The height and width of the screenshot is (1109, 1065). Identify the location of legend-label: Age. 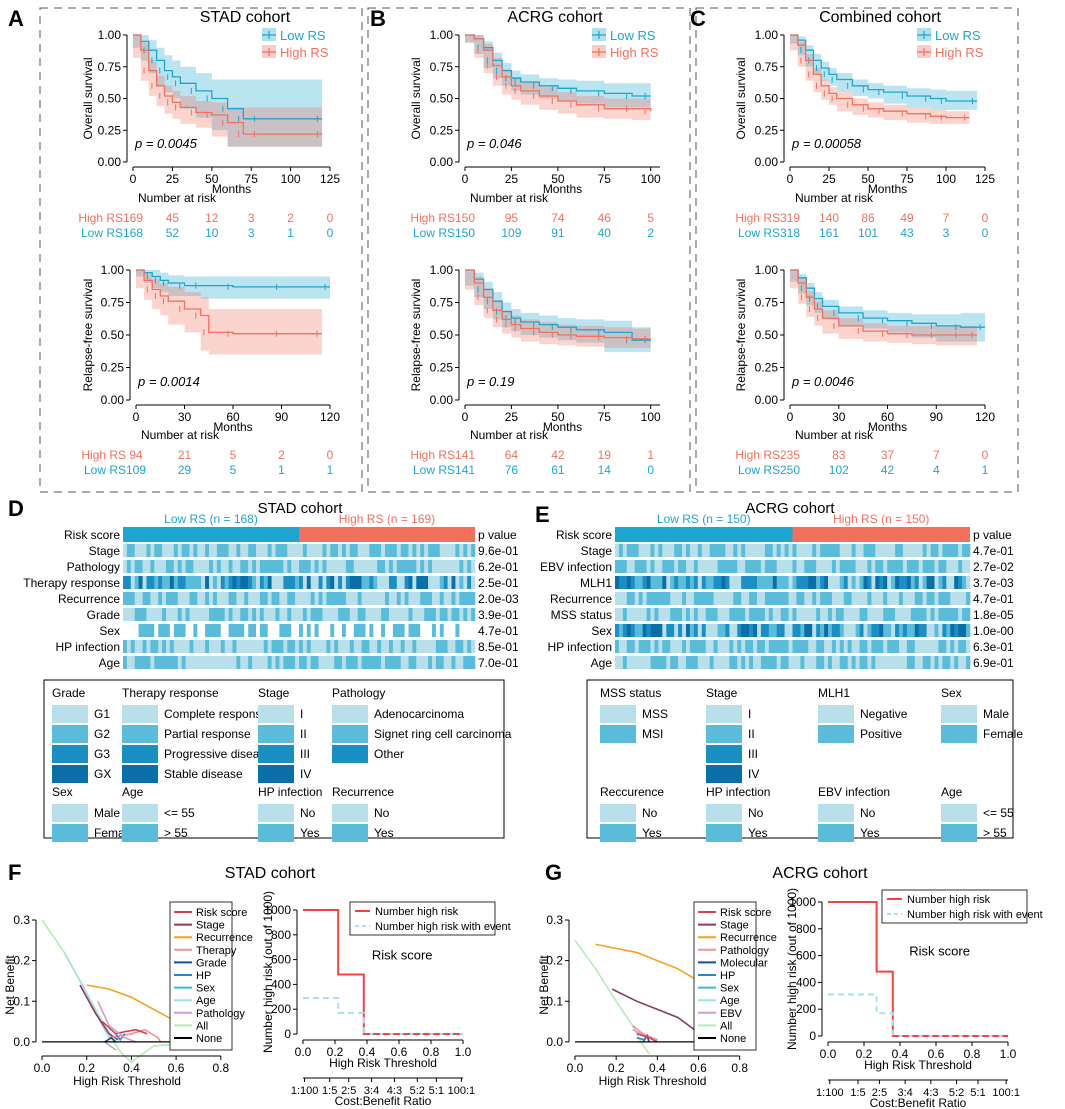
(206, 1001).